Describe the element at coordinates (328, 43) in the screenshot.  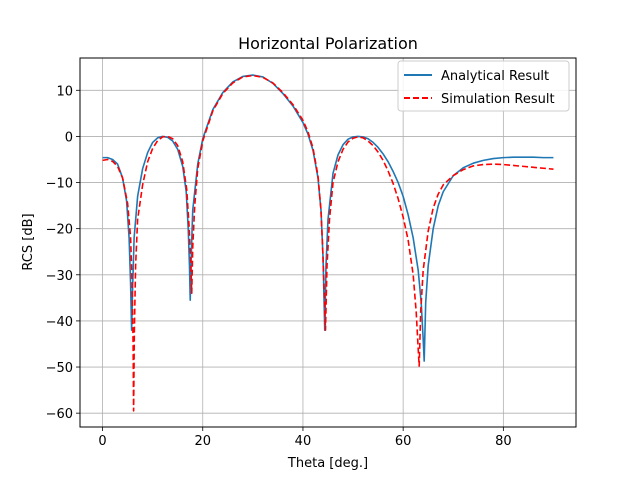
I see `chart-title: Horizontal Polarization` at that location.